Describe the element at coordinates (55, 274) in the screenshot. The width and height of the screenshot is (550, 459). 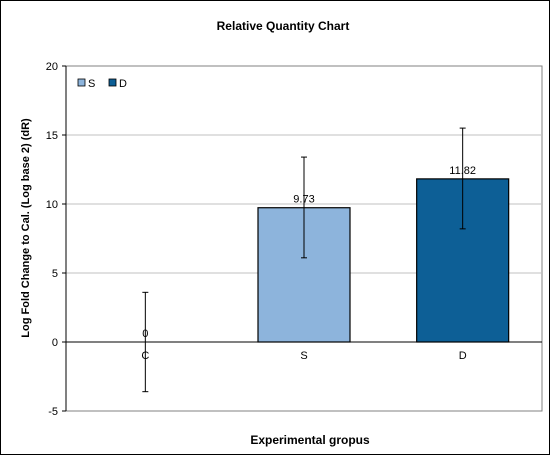
I see `y-tick-label: 5` at that location.